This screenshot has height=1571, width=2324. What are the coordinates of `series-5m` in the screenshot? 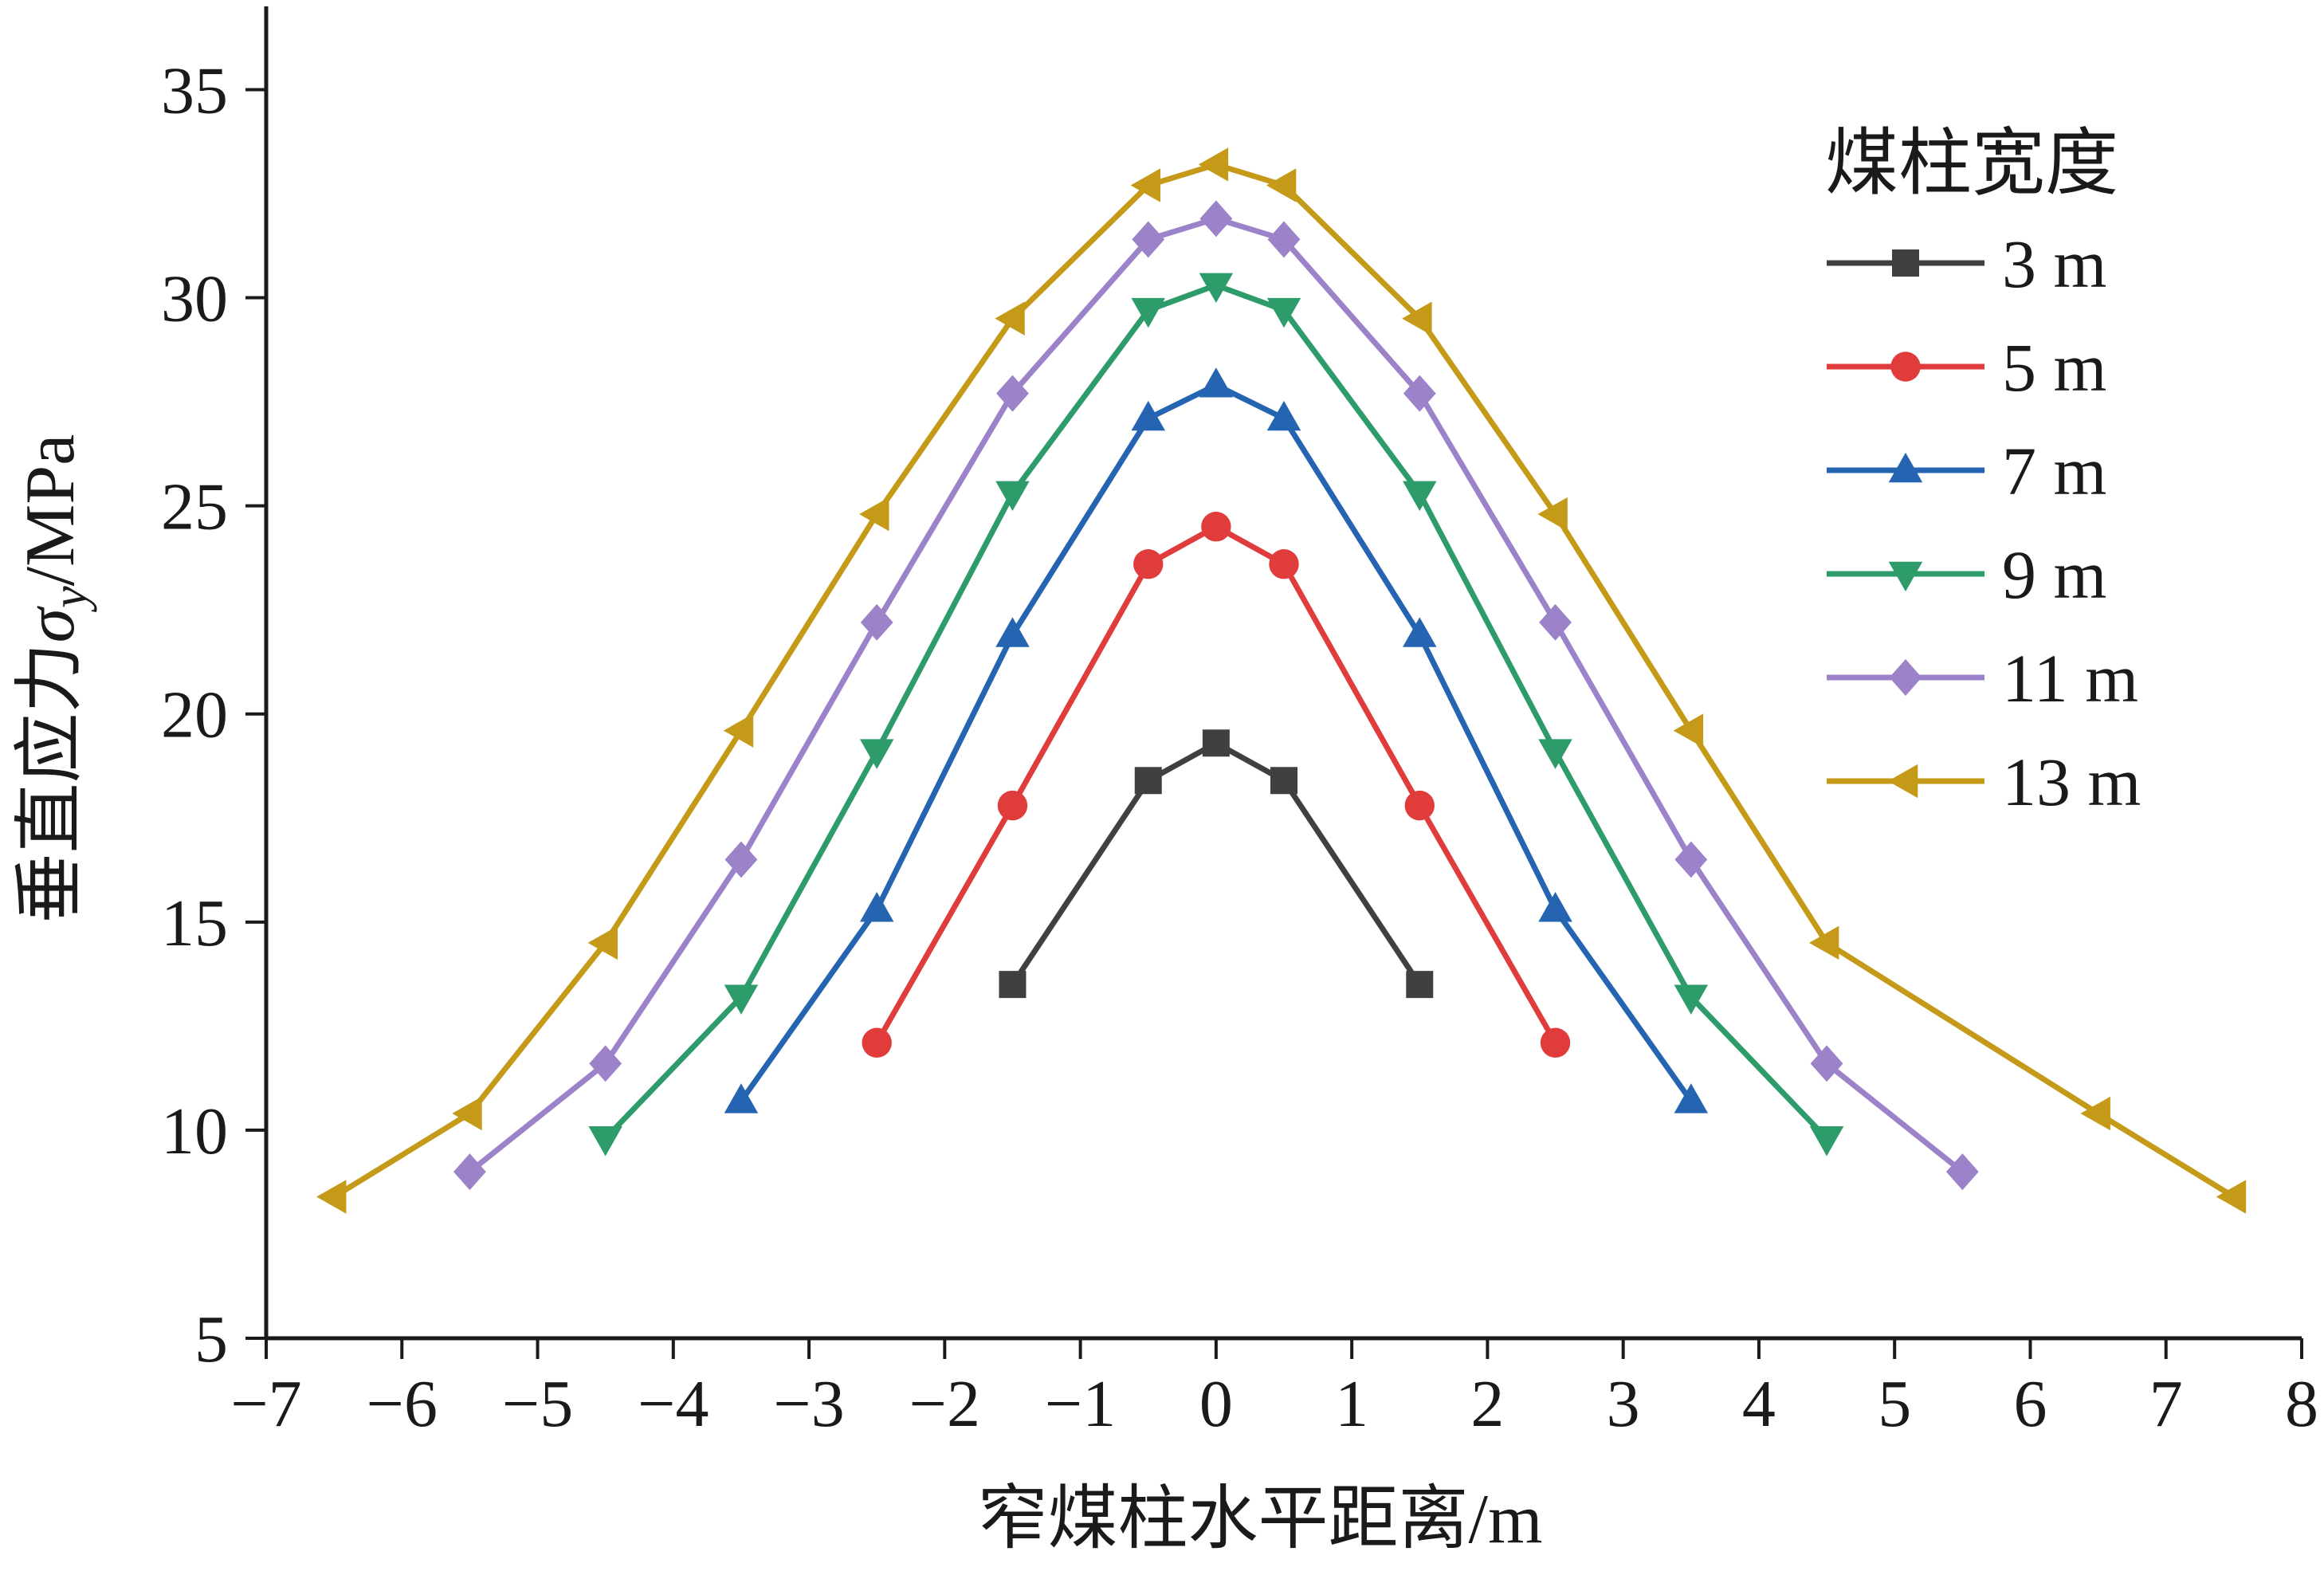 It's located at (1216, 785).